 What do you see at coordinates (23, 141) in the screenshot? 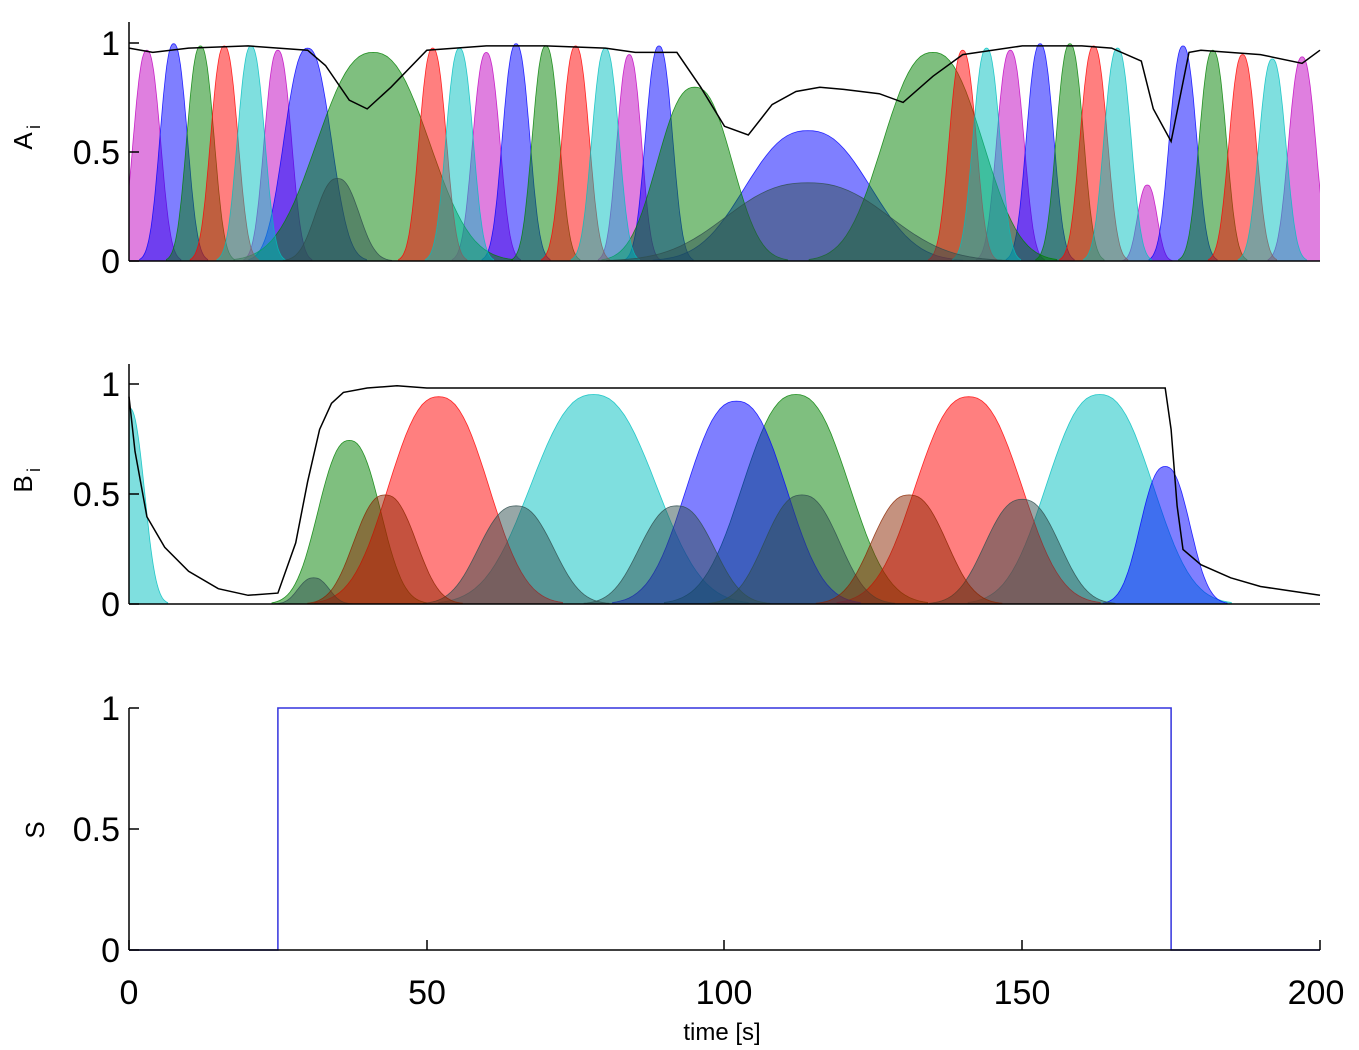
I see `panel-a-ylabel: A` at bounding box center [23, 141].